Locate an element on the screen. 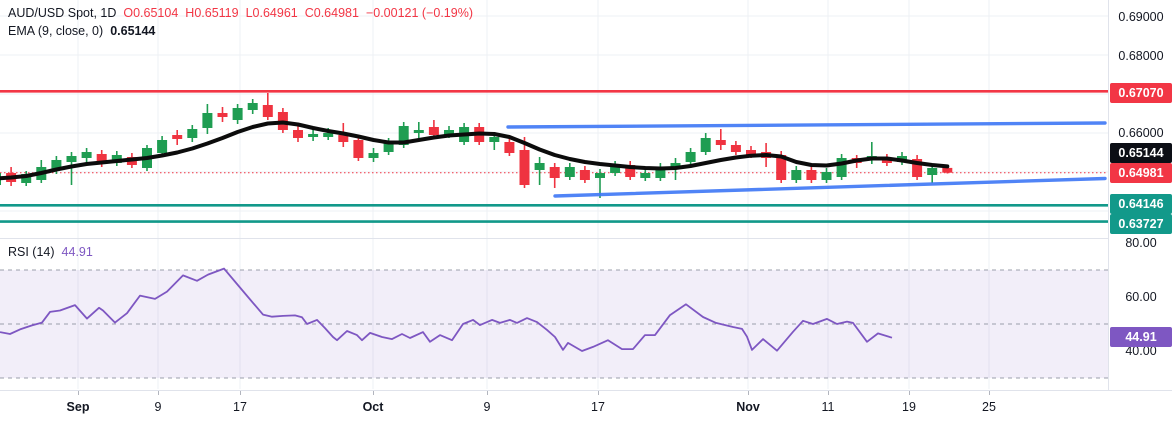 This screenshot has height=422, width=1172. ohlc-high: H0.65119 is located at coordinates (212, 13).